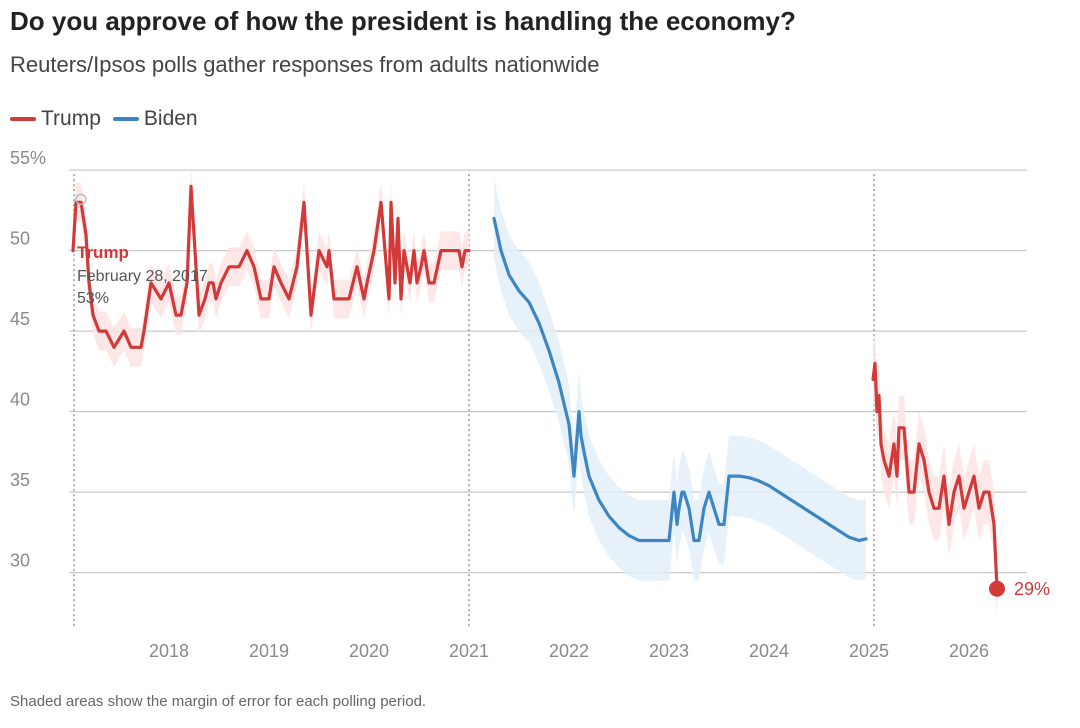  What do you see at coordinates (23, 119) in the screenshot?
I see `legend-swatch-trump` at bounding box center [23, 119].